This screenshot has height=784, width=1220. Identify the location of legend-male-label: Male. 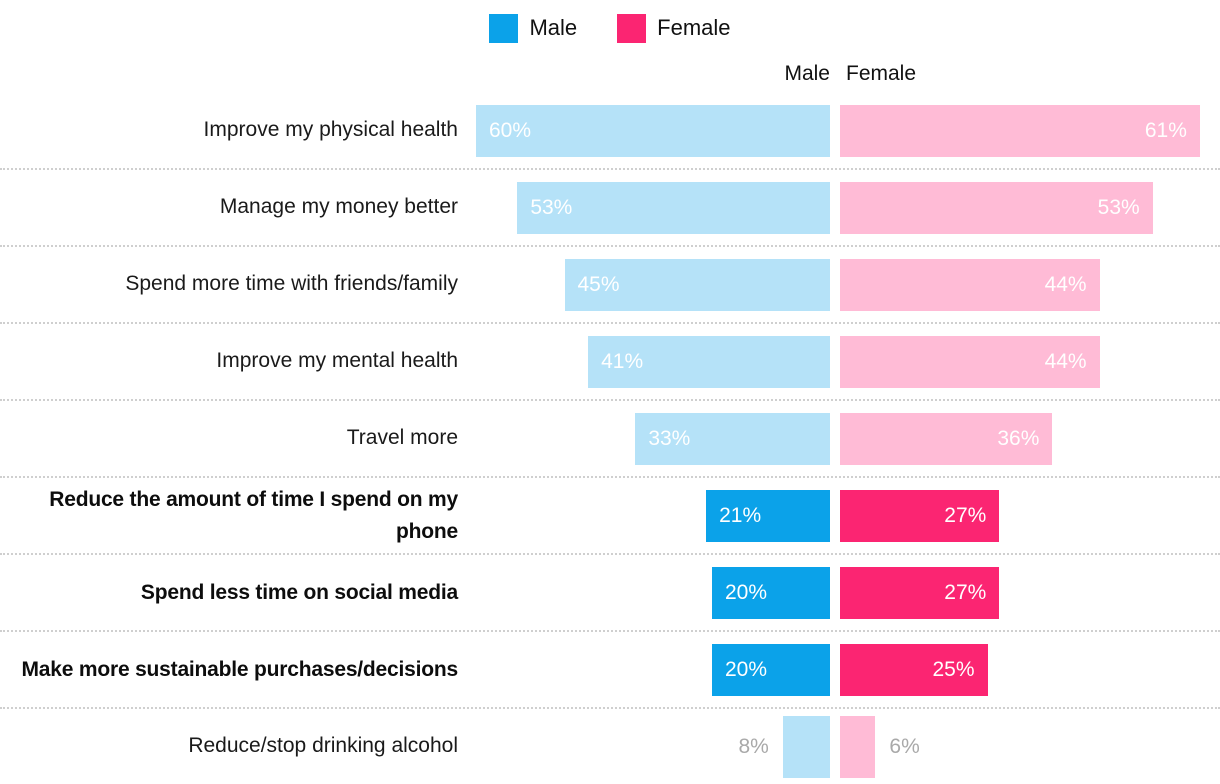
(553, 27).